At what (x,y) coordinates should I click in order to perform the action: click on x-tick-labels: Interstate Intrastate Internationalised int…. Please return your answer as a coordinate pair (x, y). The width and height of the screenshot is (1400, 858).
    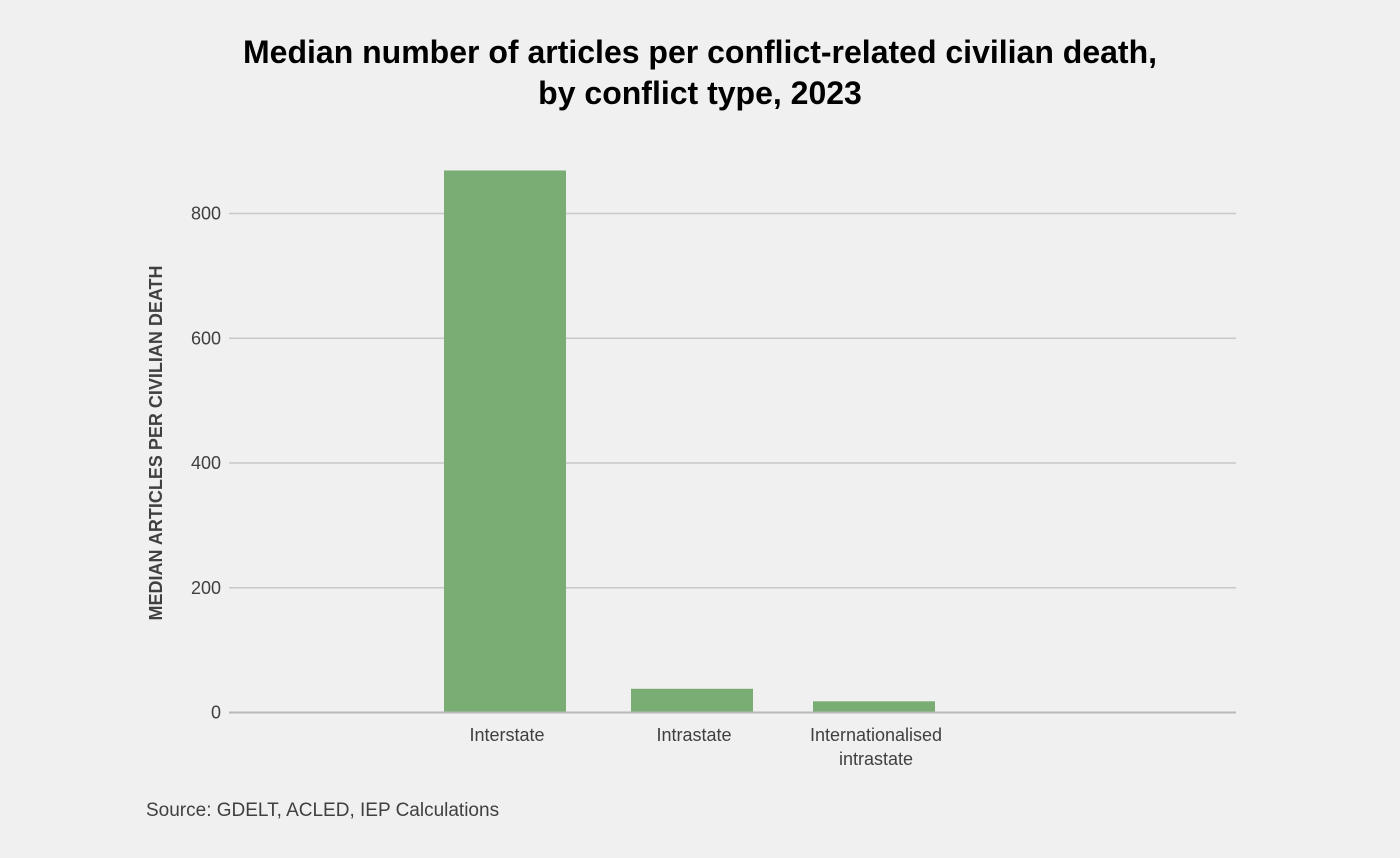
    Looking at the image, I should click on (705, 747).